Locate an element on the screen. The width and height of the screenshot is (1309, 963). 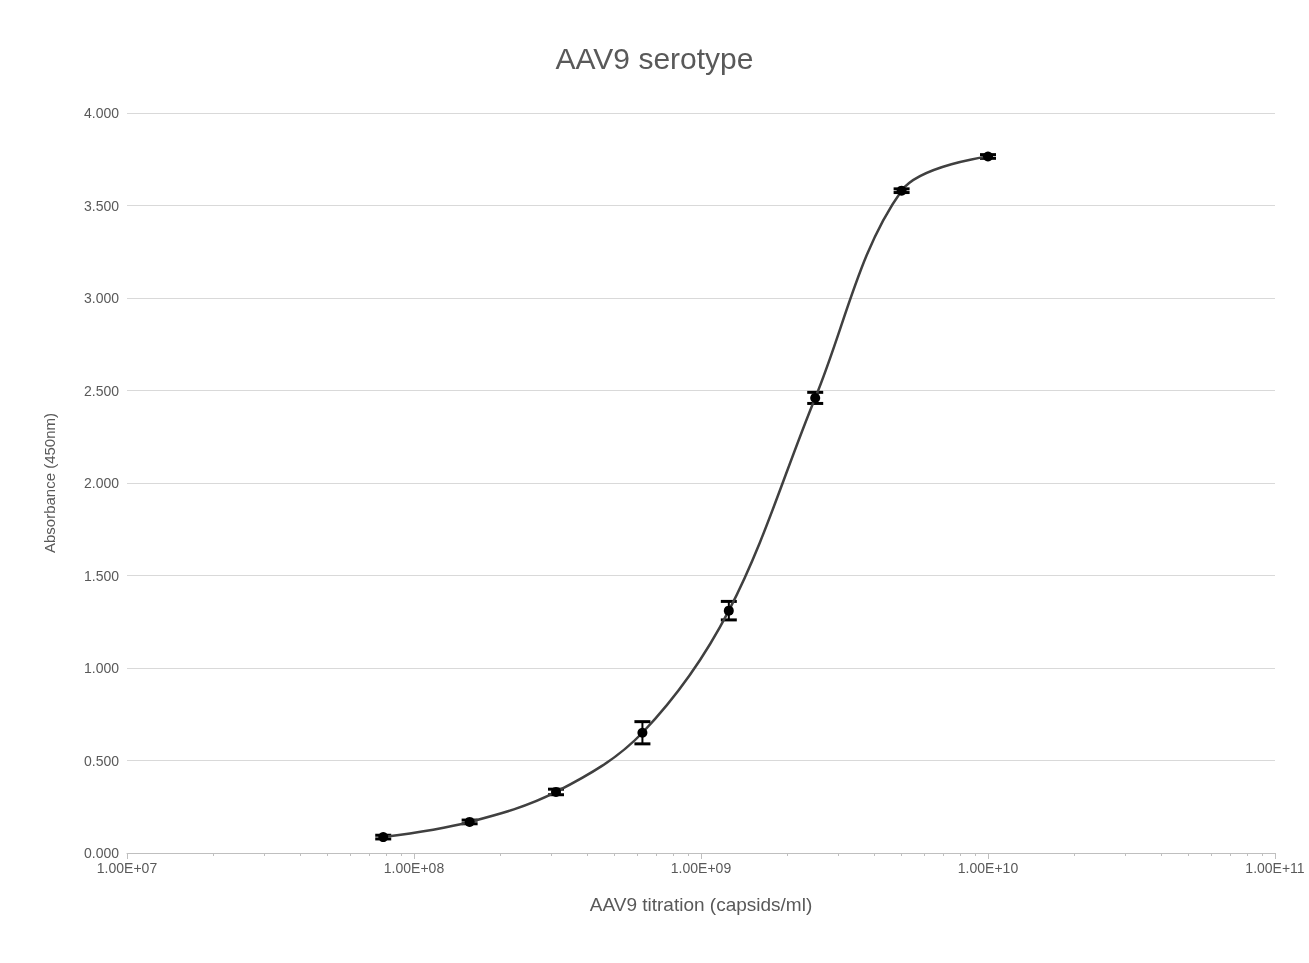
x-axis-title: AAV9 titration (capsids/ml) is located at coordinates (701, 904).